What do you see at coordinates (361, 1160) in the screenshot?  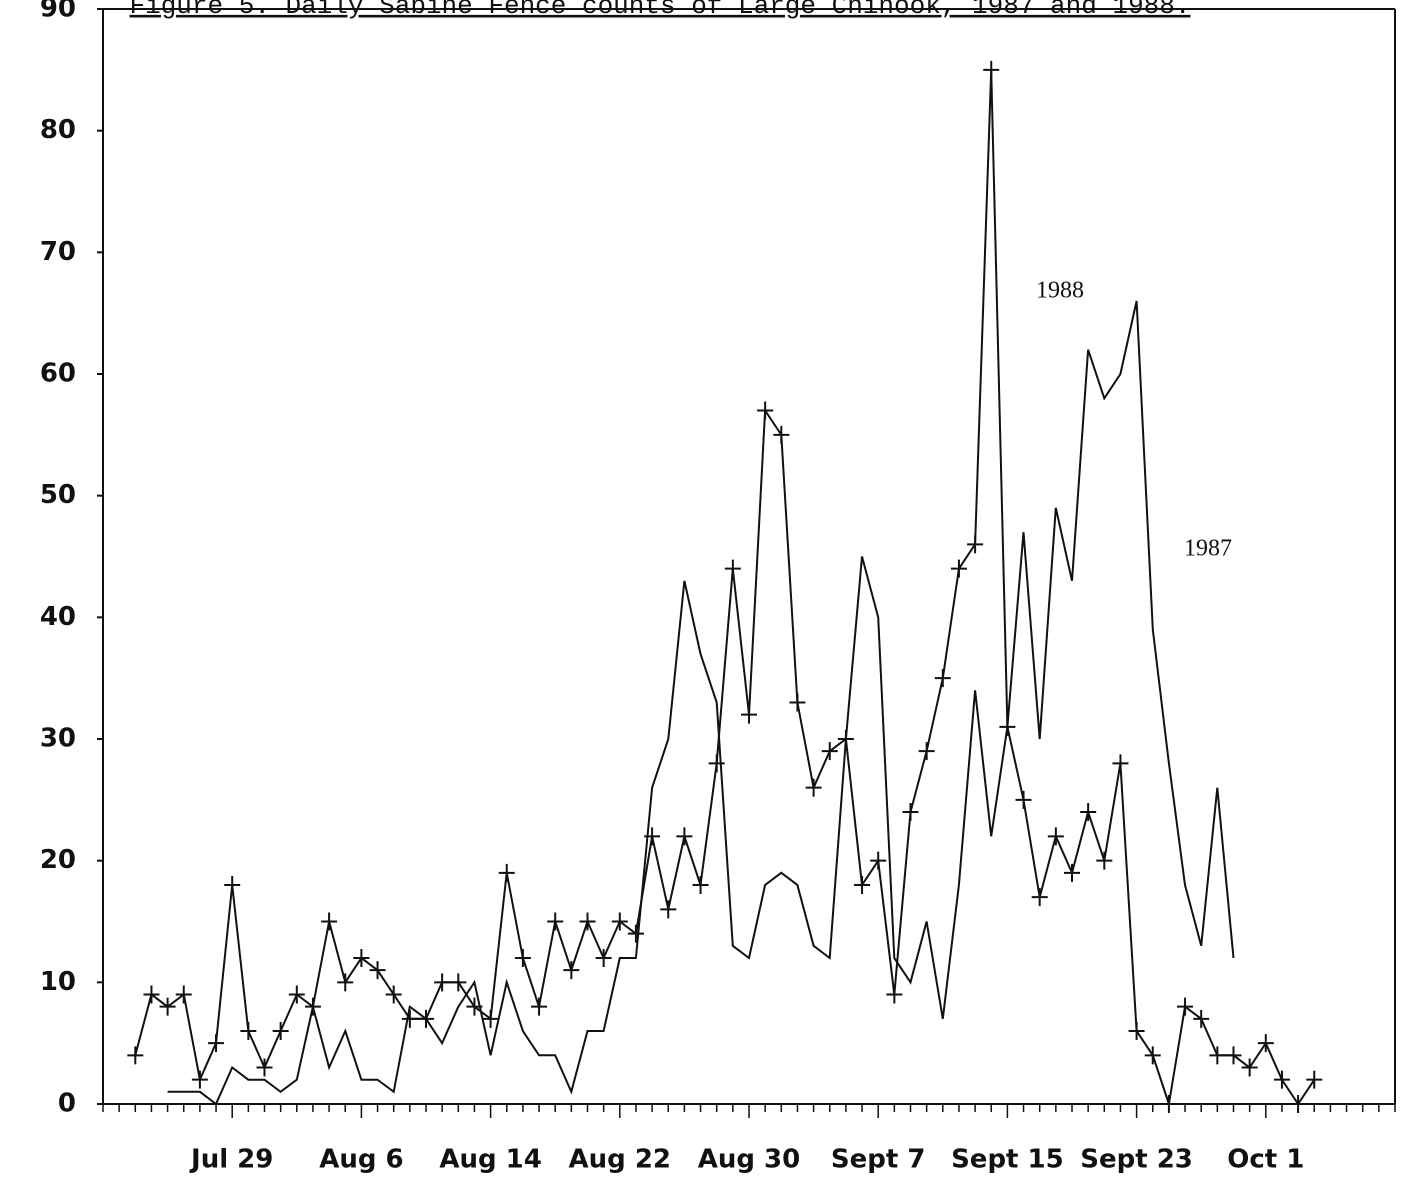 I see `x-tick-label: Aug 6` at bounding box center [361, 1160].